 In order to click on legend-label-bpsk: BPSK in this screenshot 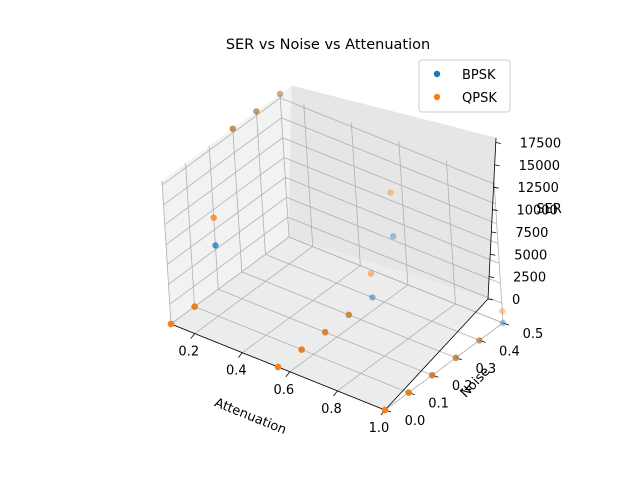, I will do `click(479, 75)`.